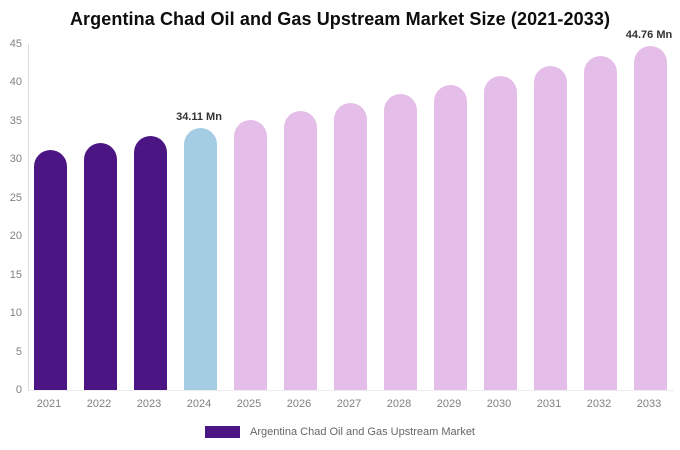 The width and height of the screenshot is (680, 450). I want to click on bar-2031, so click(550, 228).